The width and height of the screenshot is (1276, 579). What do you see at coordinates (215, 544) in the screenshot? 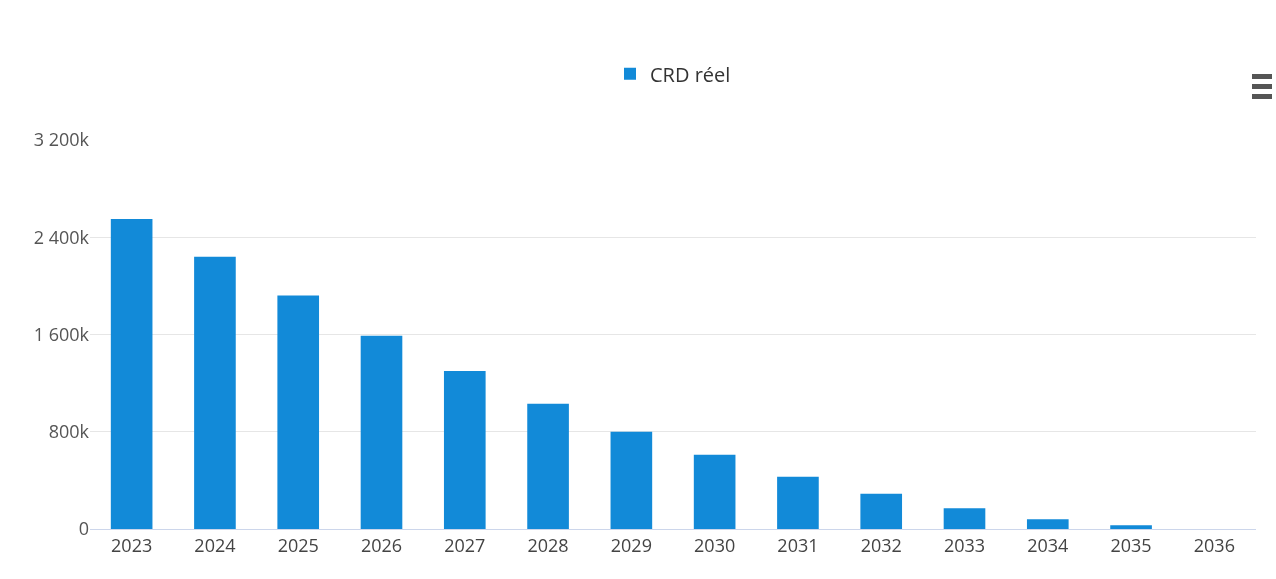
I see `x-tick-label: 2024` at bounding box center [215, 544].